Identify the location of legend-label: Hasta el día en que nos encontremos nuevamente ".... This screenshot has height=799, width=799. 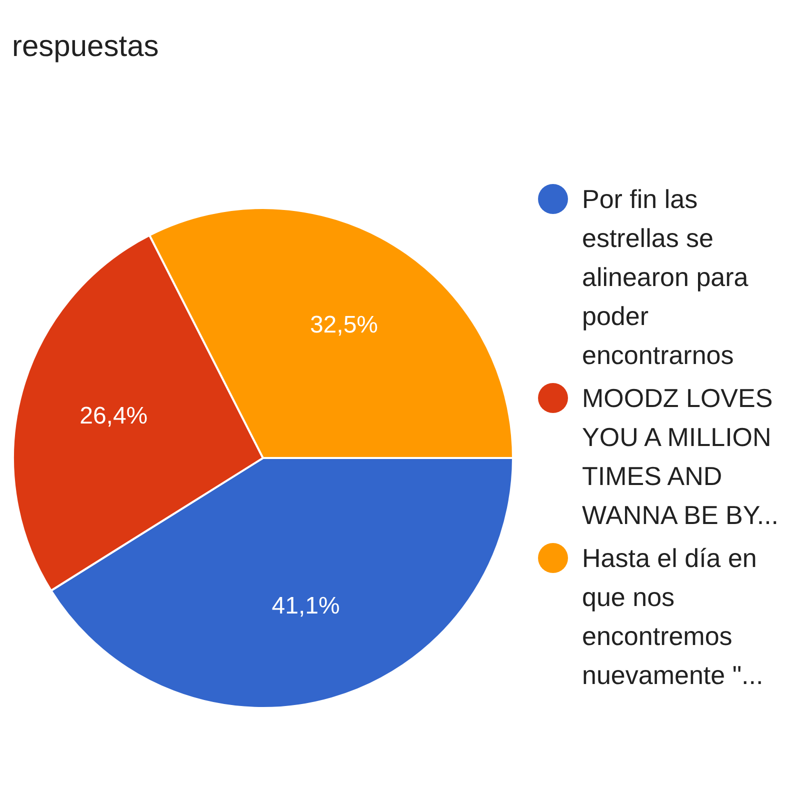
(673, 617).